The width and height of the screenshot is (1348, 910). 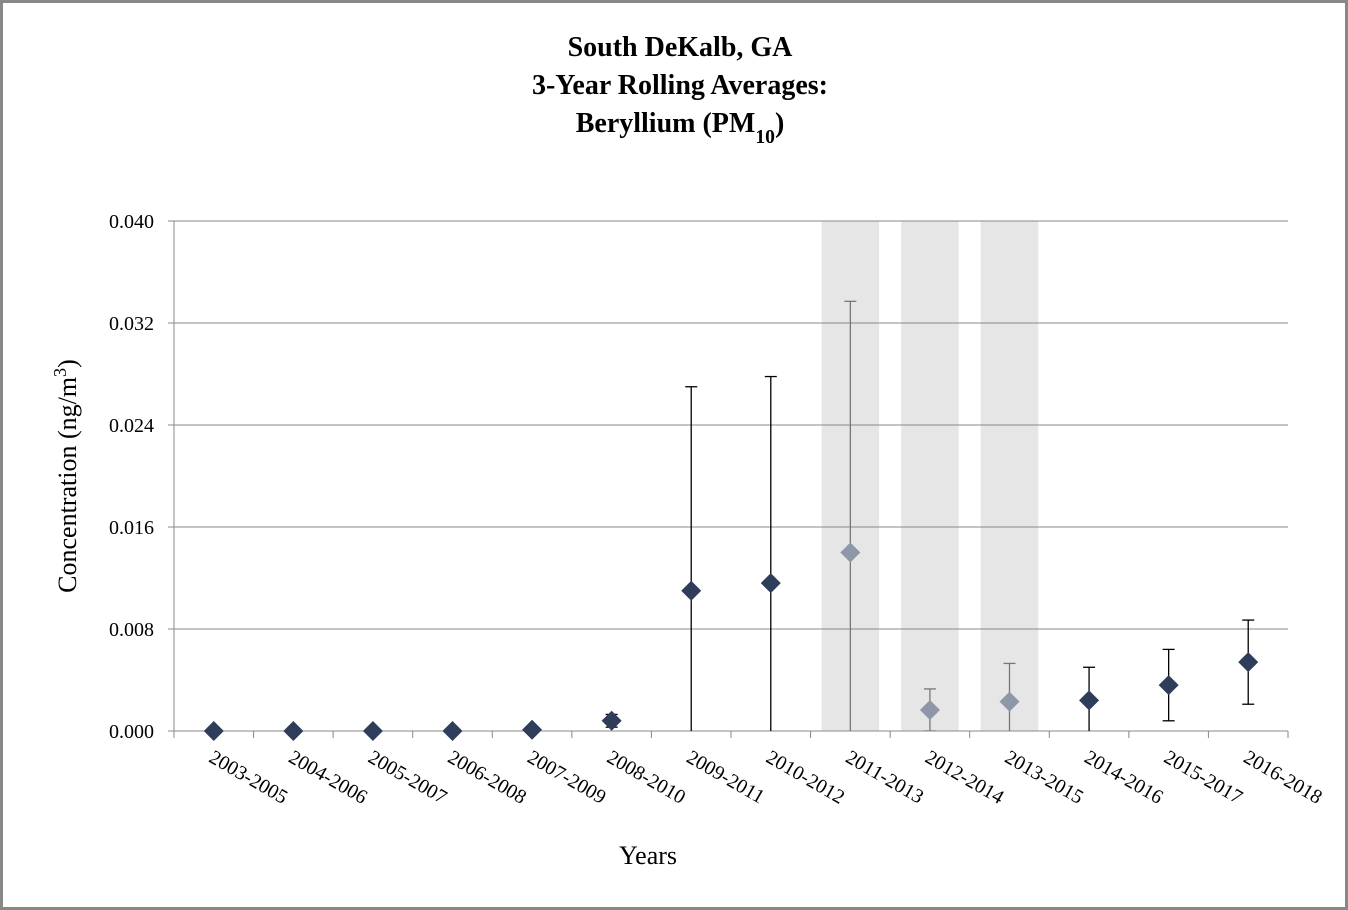 I want to click on text-part: 3-Year Rolling Averages:, so click(x=680, y=85).